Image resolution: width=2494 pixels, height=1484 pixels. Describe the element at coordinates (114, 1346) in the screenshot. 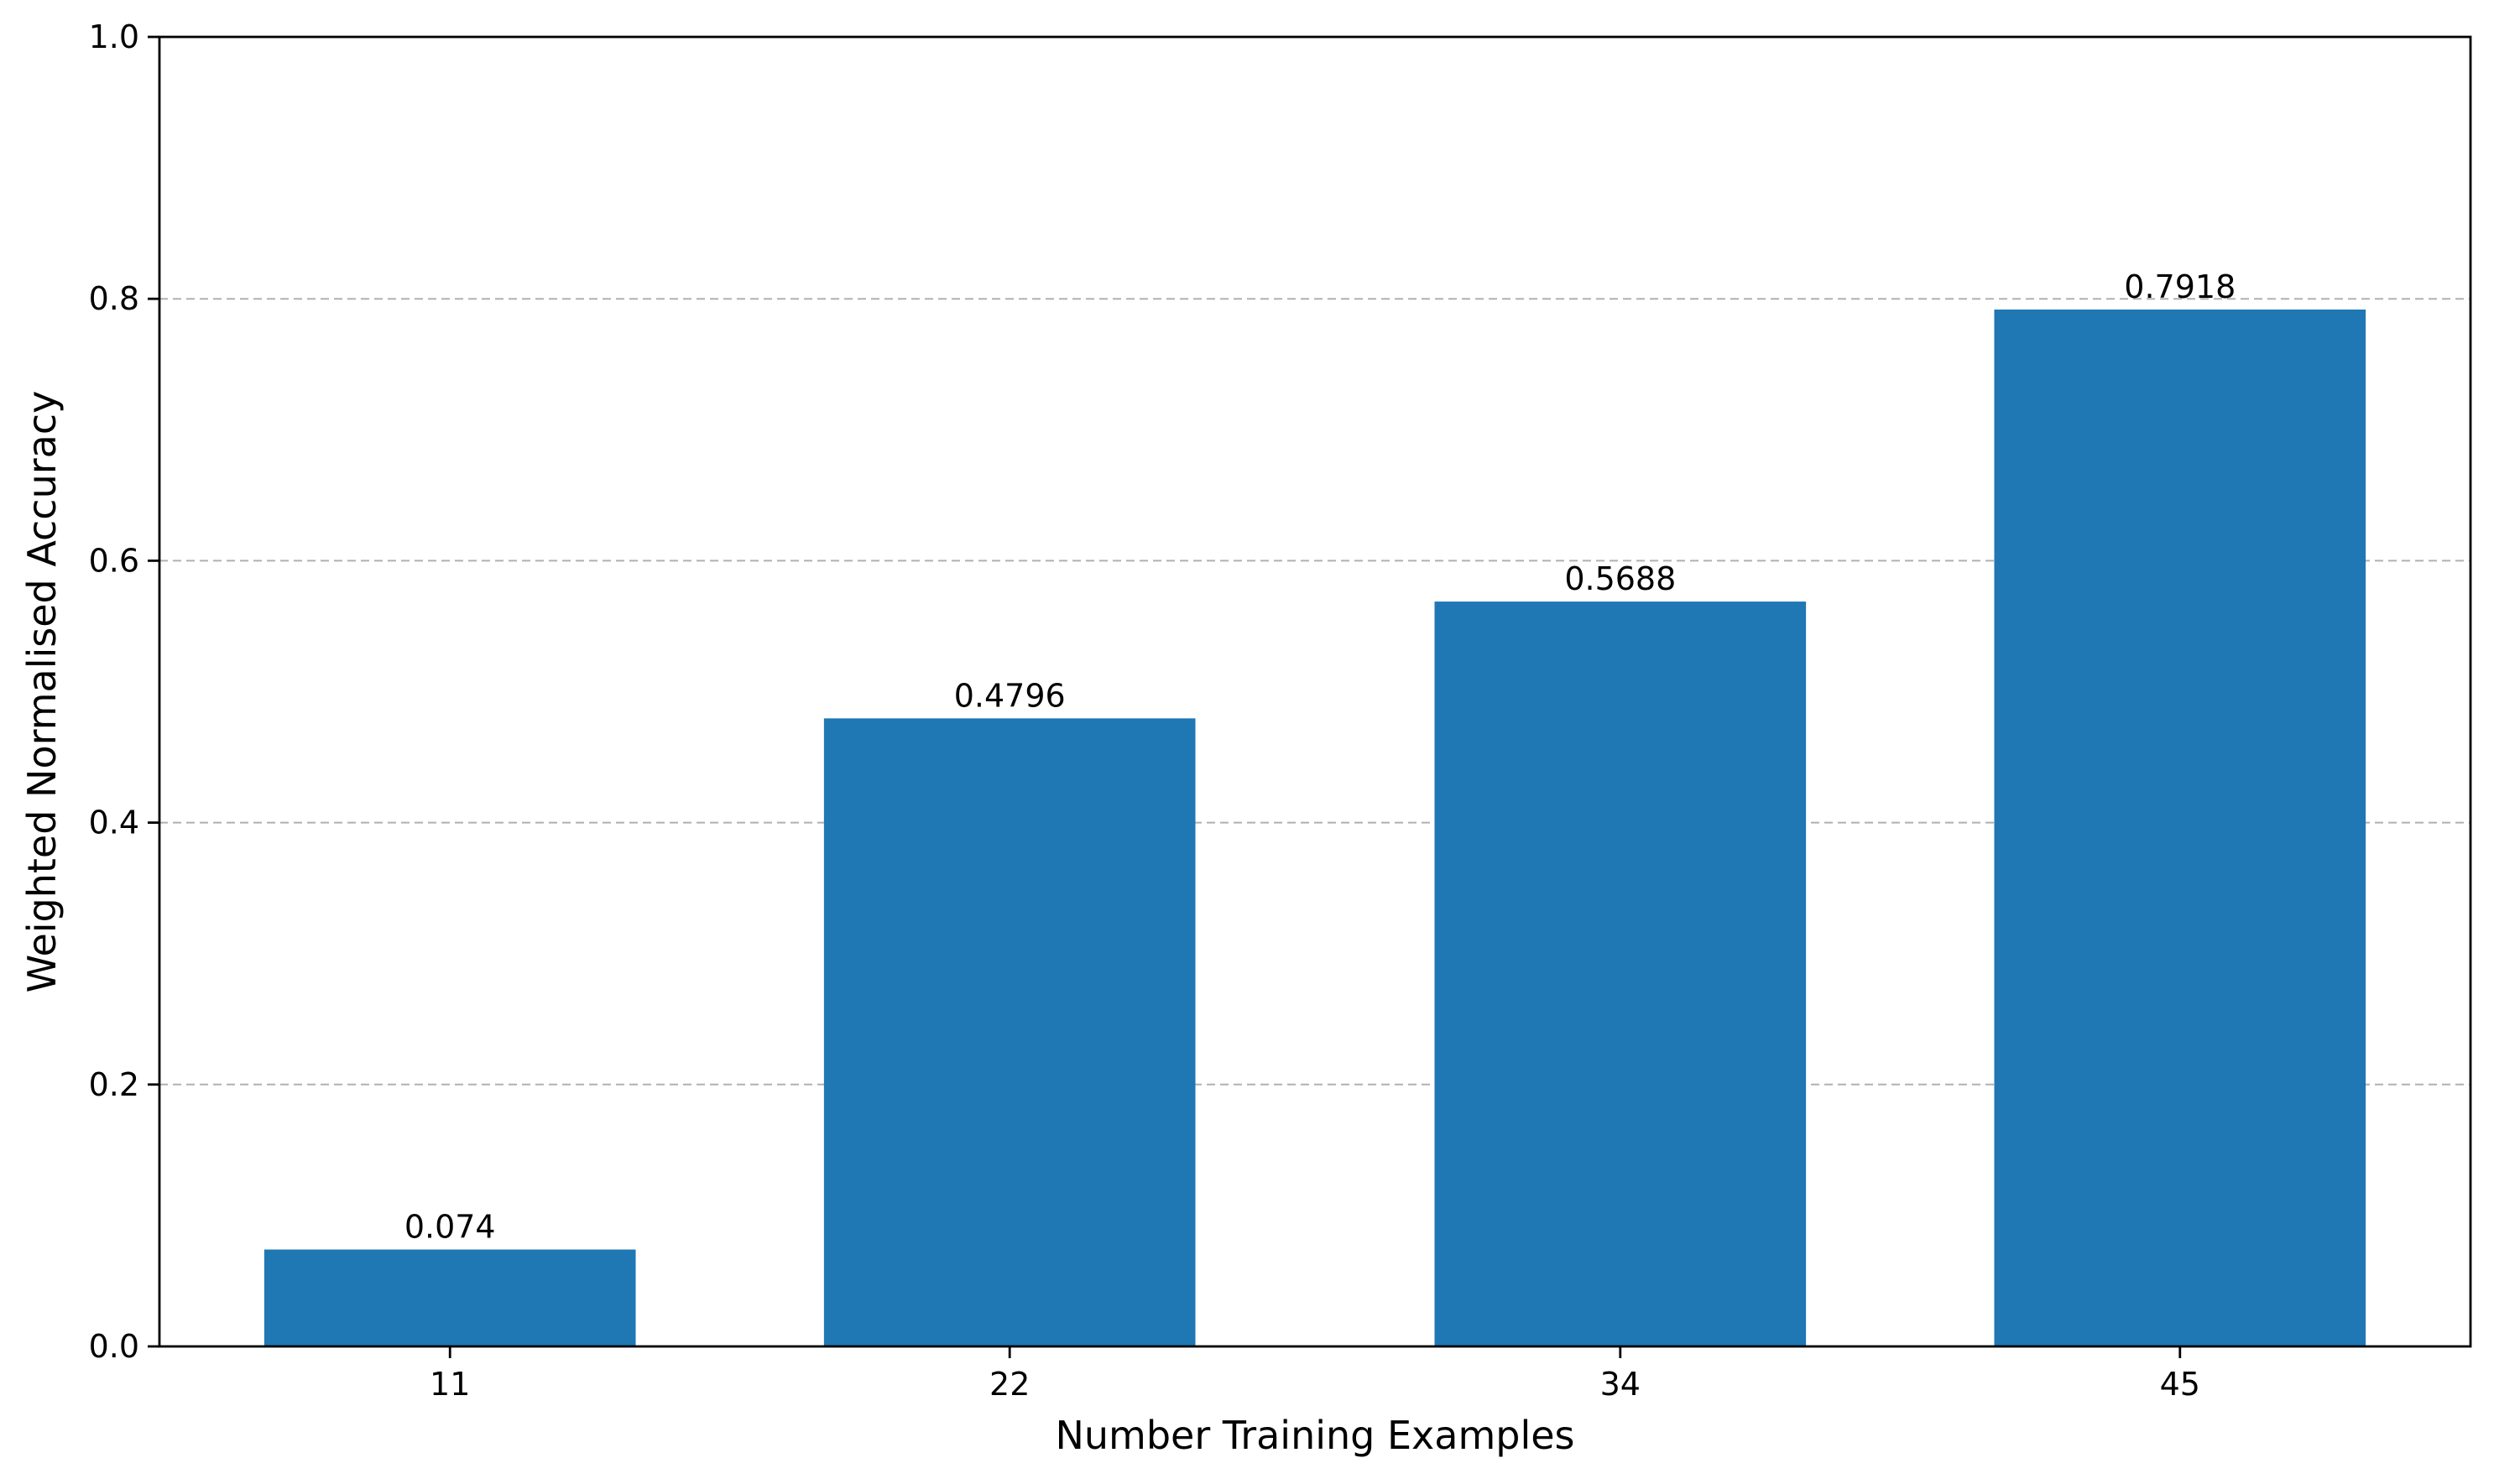

I see `y-tick-label: 0.0` at that location.